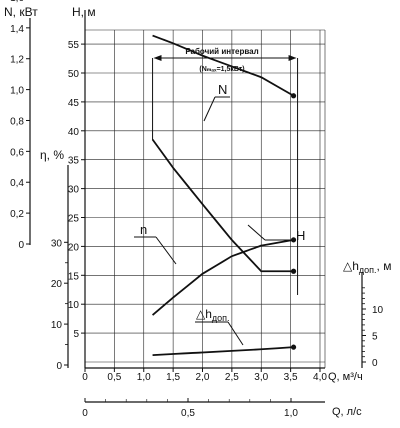 The image size is (400, 428). What do you see at coordinates (143, 229) in the screenshot?
I see `eta-curve-label: n` at bounding box center [143, 229].